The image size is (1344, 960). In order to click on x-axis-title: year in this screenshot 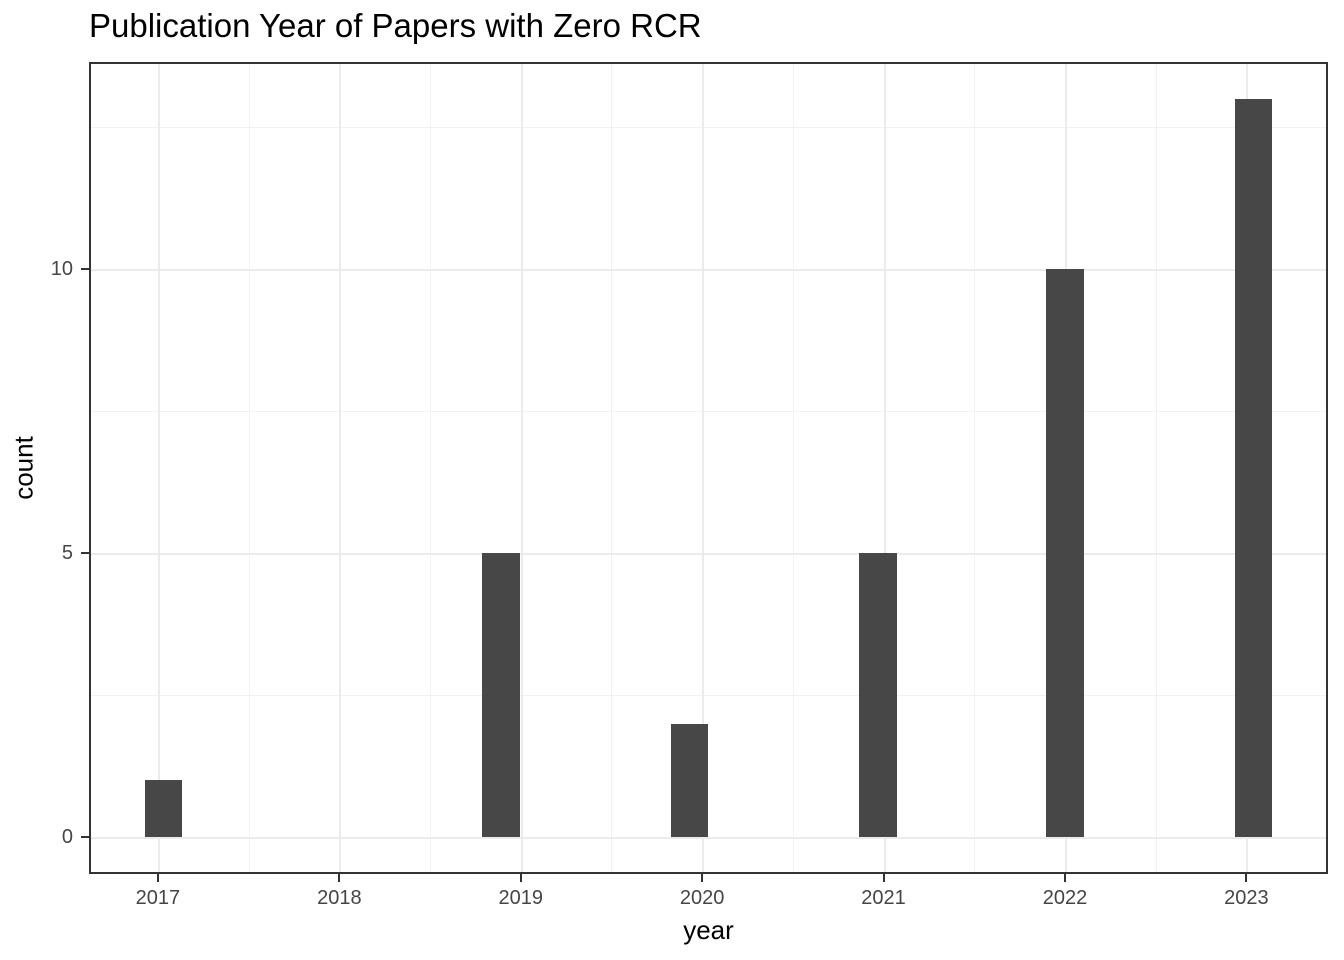, I will do `click(708, 930)`.